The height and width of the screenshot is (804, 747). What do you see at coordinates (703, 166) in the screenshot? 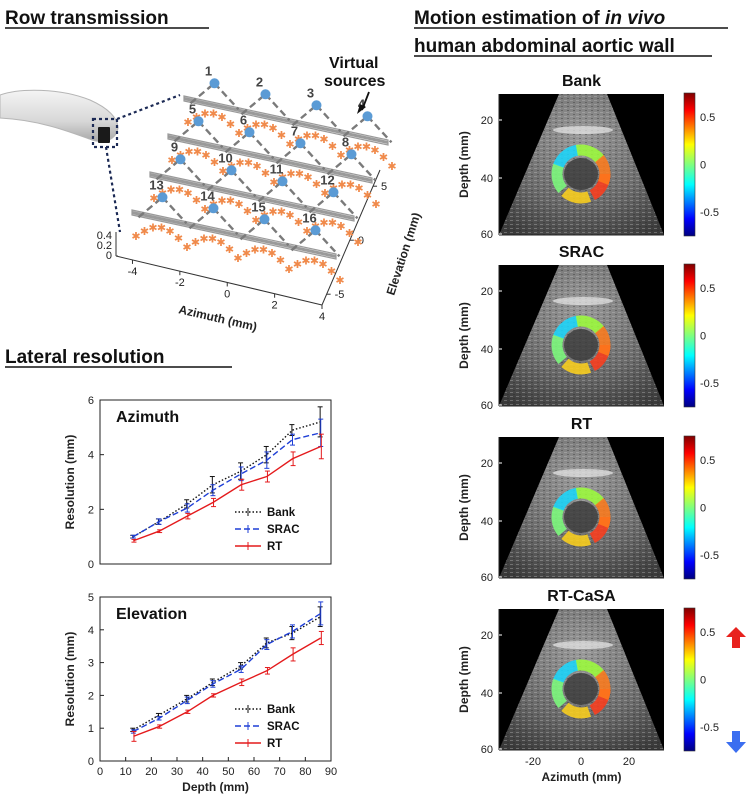
I see `colorbar-tick-label: 0` at bounding box center [703, 166].